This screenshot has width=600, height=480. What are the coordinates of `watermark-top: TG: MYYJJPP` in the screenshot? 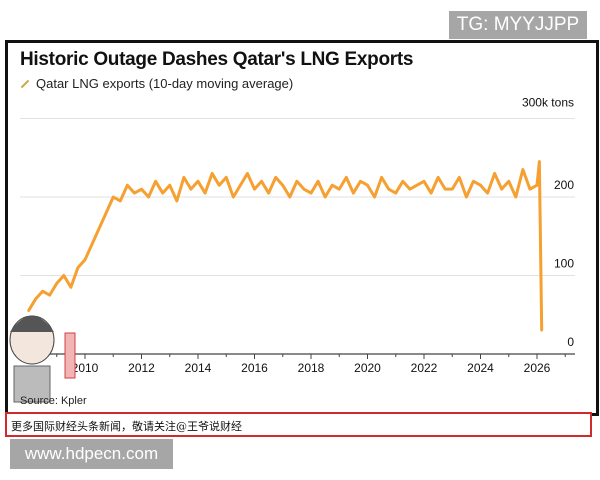 It's located at (518, 25).